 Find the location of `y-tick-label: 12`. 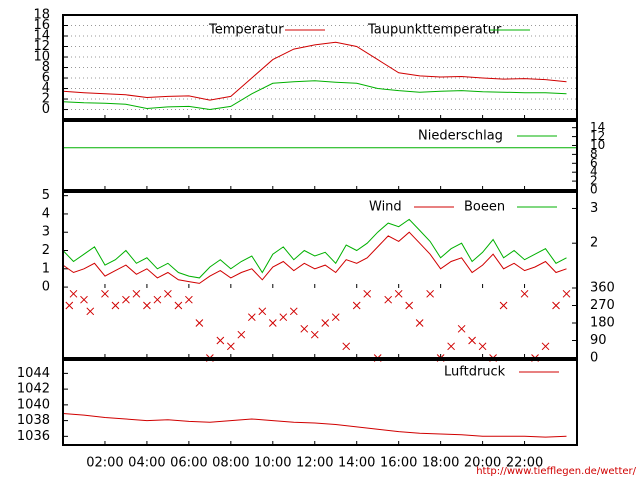

y-tick-label: 12 is located at coordinates (41, 46).